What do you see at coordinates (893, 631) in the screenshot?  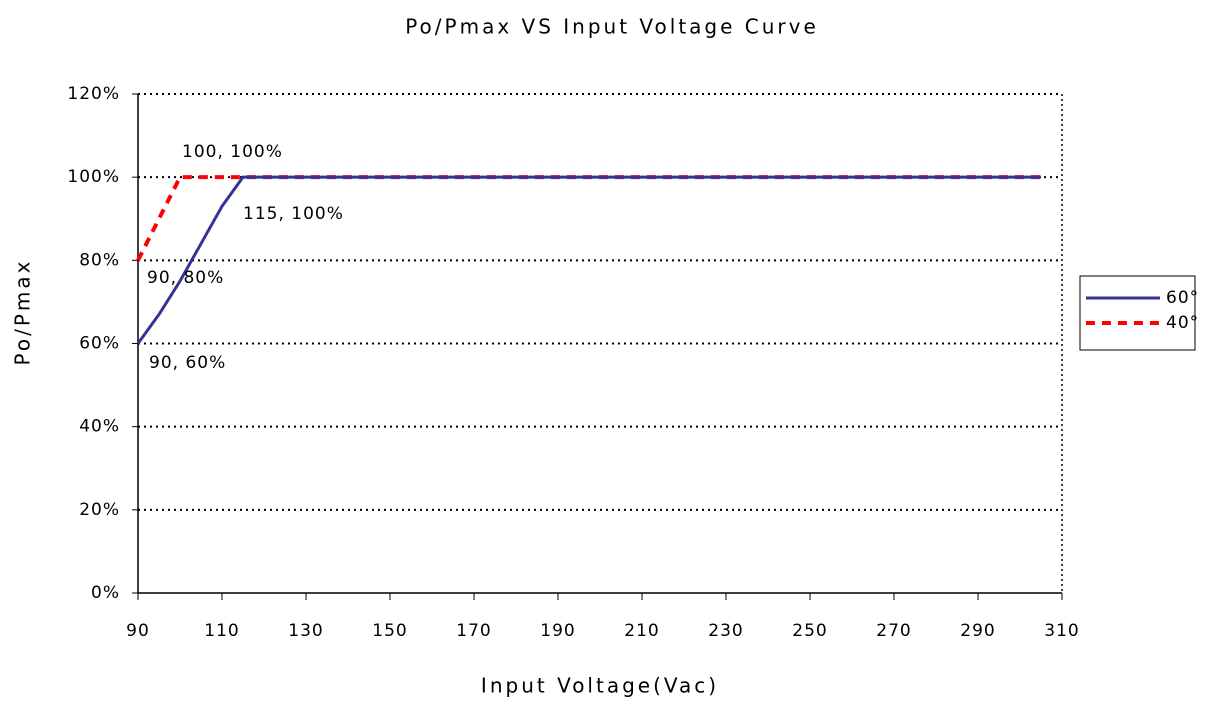 I see `x-tick-label: 270` at bounding box center [893, 631].